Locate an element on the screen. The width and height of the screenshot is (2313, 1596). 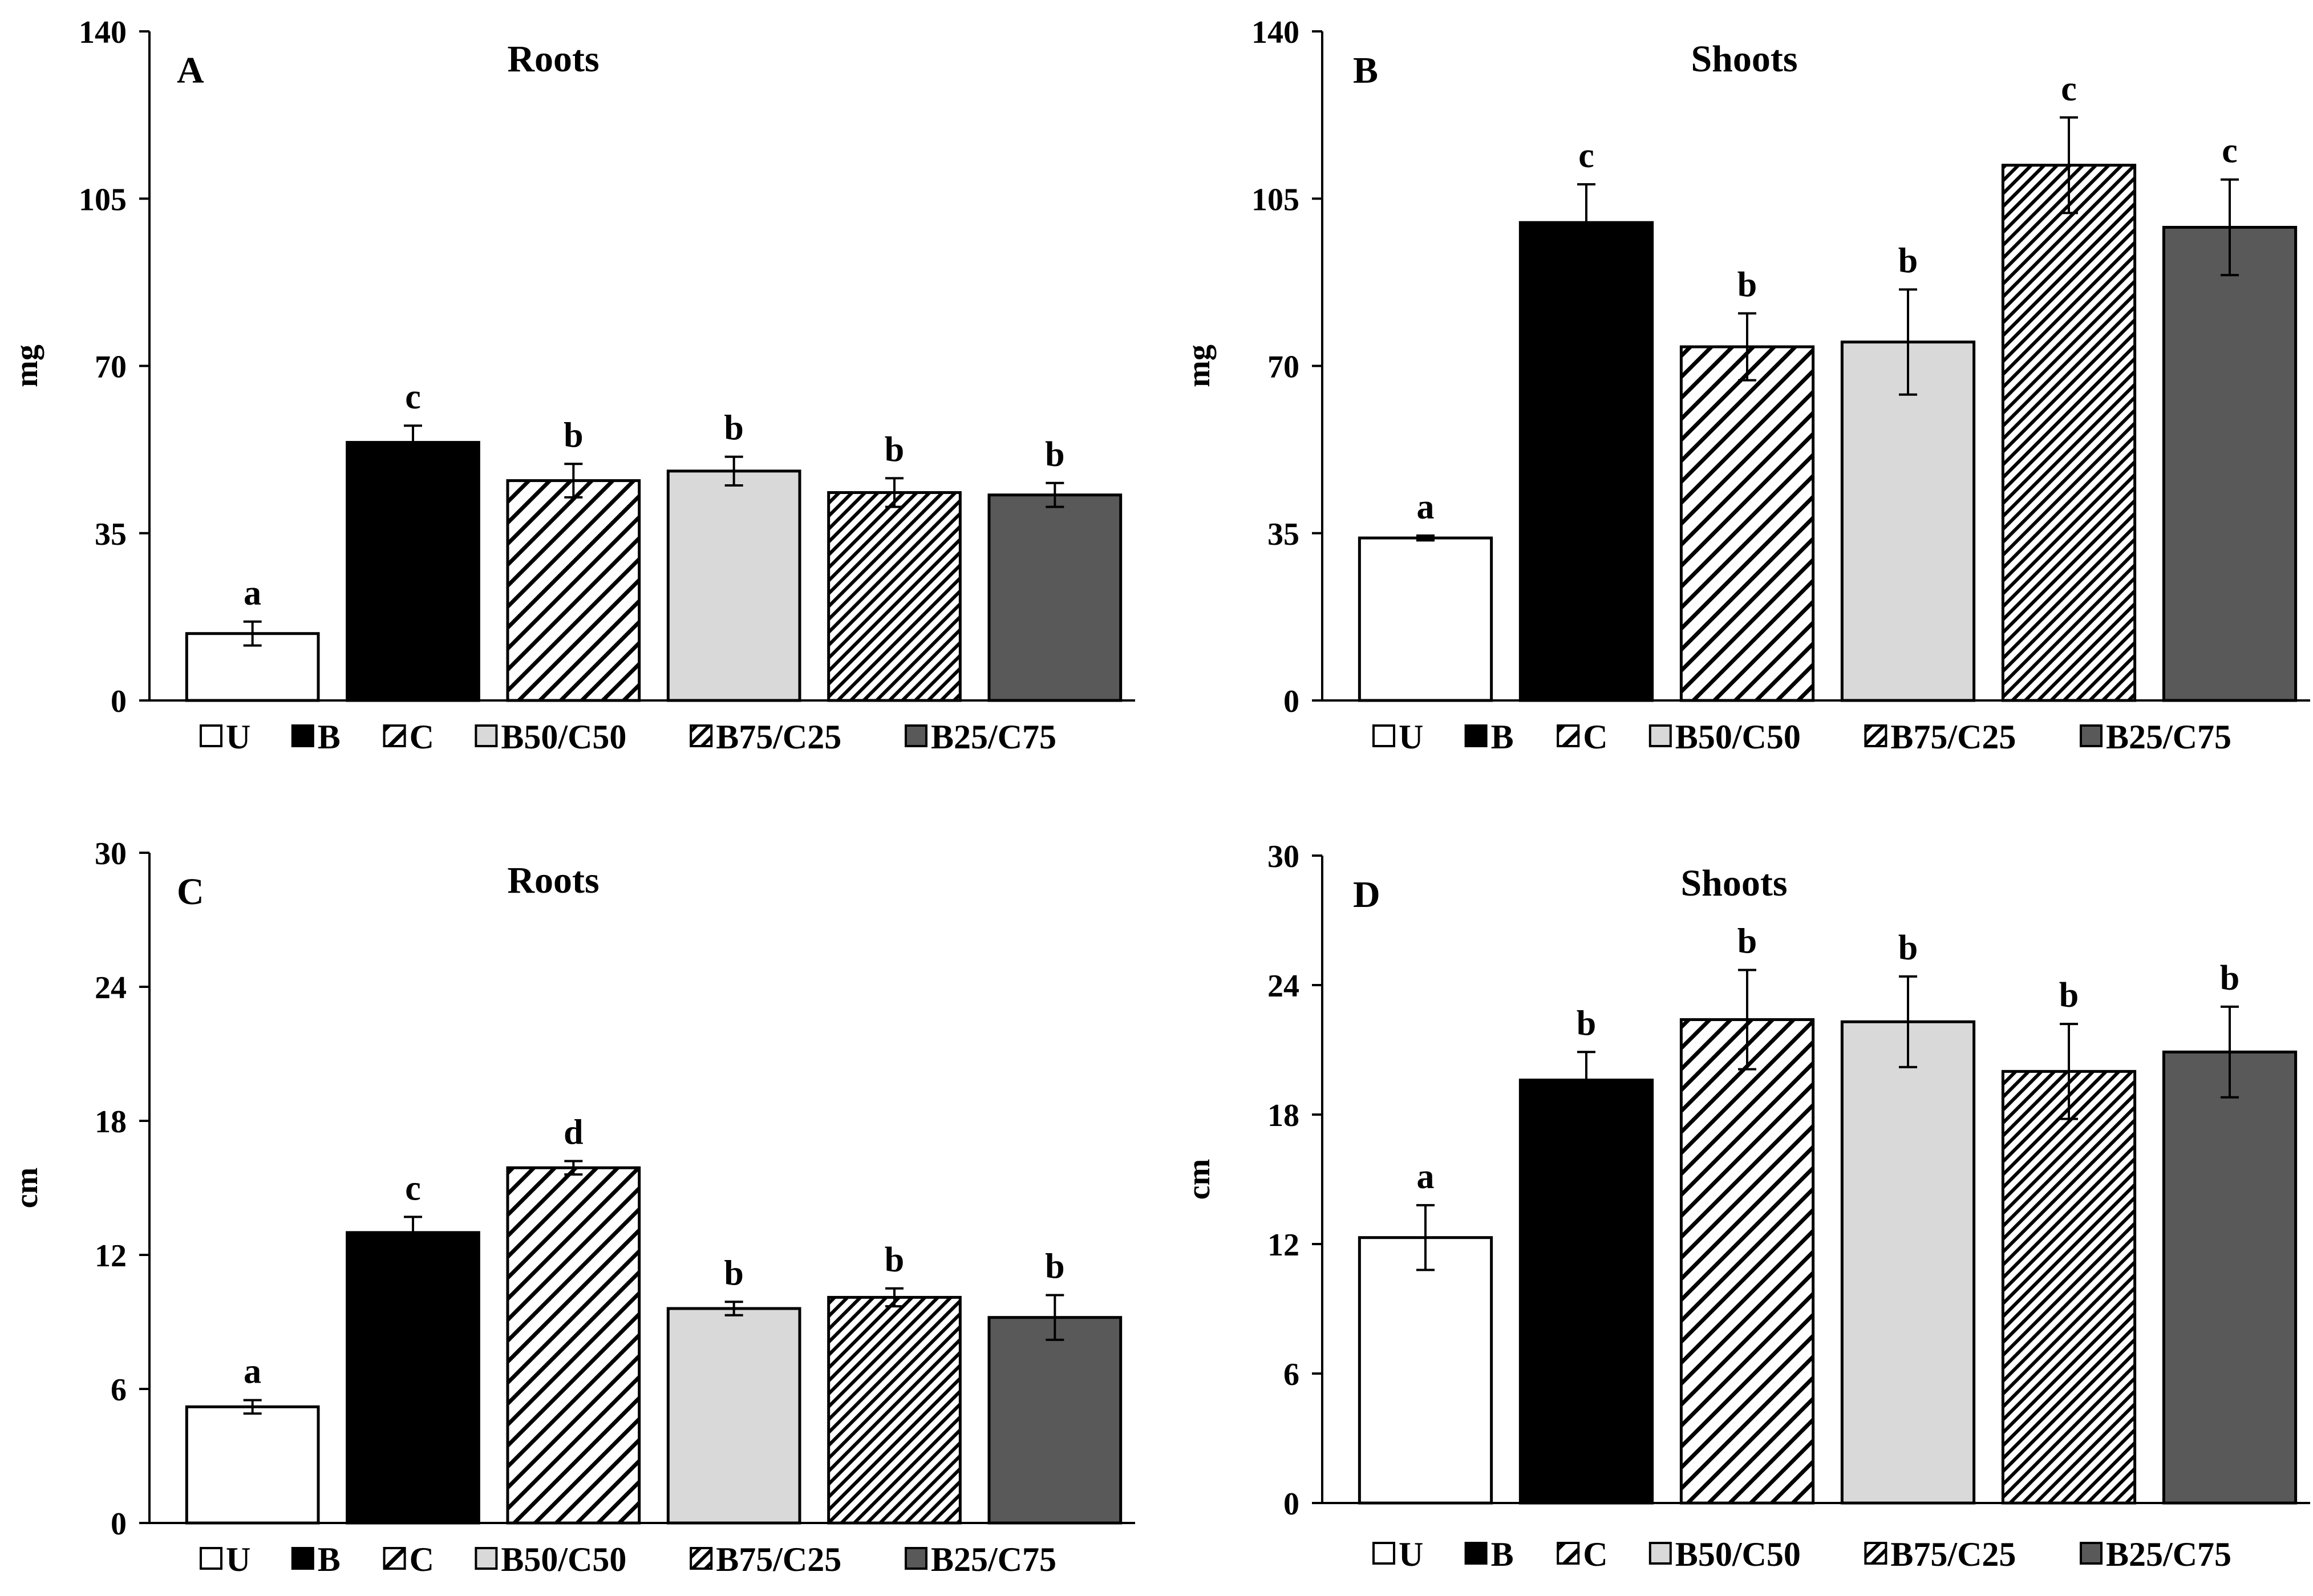
y-axis-title: cm is located at coordinates (26, 1188).